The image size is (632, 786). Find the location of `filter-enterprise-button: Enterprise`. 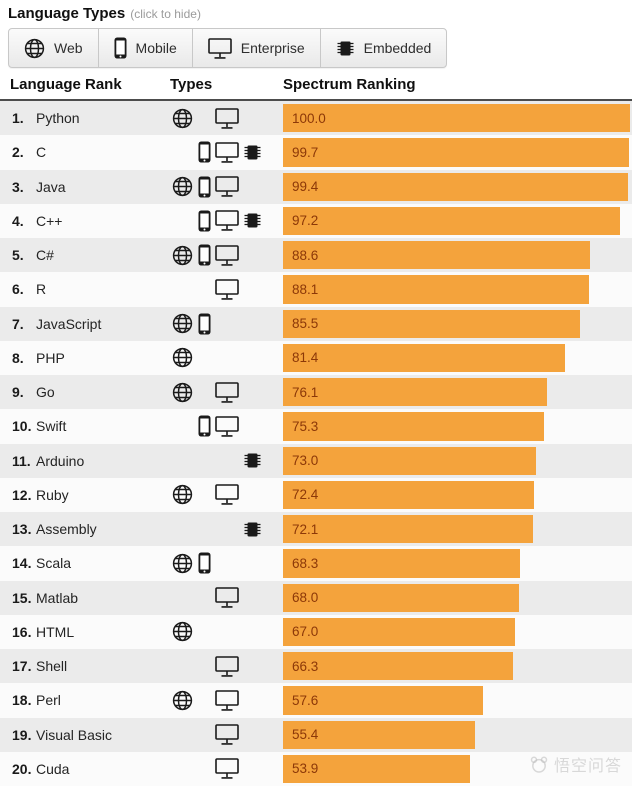

filter-enterprise-button: Enterprise is located at coordinates (255, 48).